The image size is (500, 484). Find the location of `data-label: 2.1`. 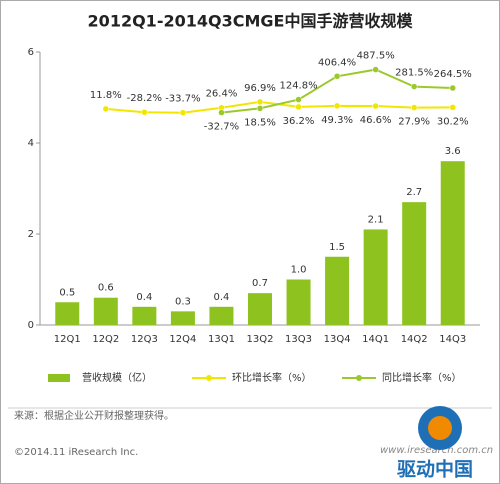

data-label: 2.1 is located at coordinates (376, 219).